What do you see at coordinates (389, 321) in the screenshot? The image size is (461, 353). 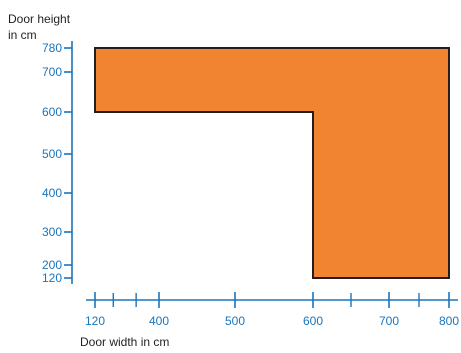 I see `x-tick-label: 700` at bounding box center [389, 321].